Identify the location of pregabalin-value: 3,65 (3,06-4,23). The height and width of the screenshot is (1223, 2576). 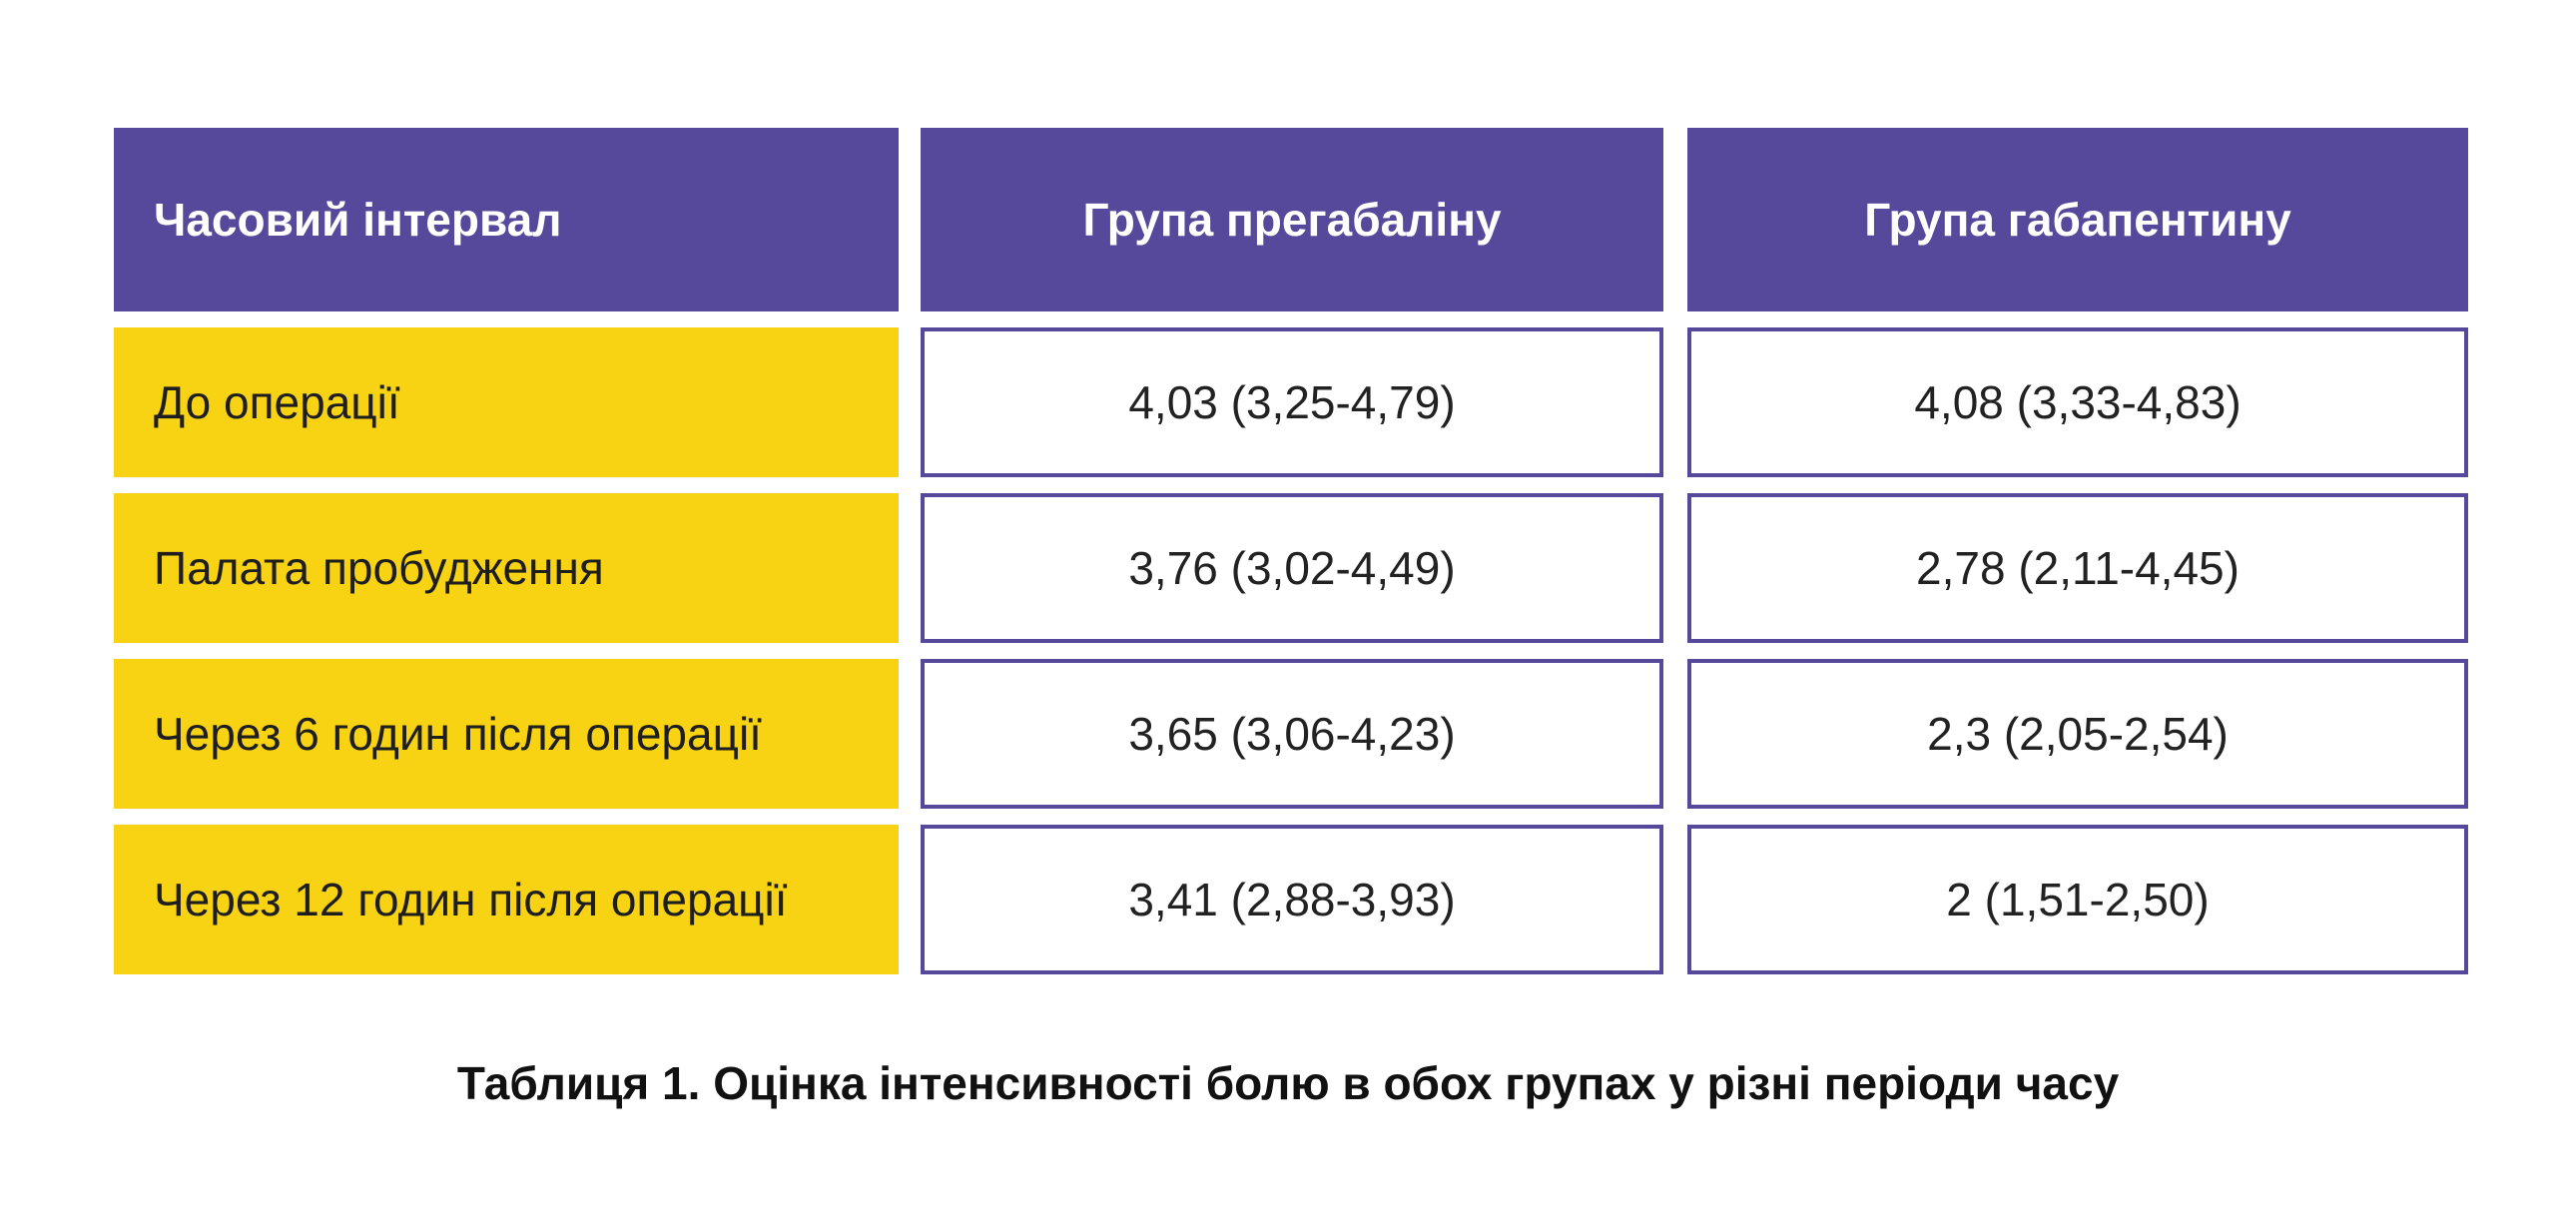
(1292, 734).